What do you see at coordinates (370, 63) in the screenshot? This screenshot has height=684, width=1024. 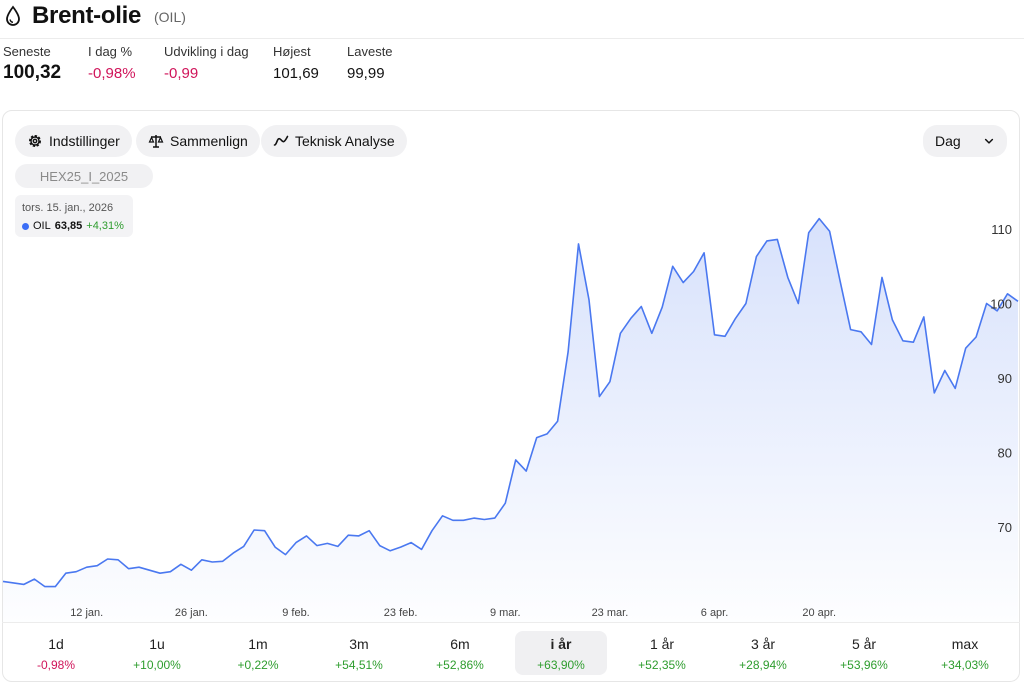 I see `stat-low: Laveste 99,99` at bounding box center [370, 63].